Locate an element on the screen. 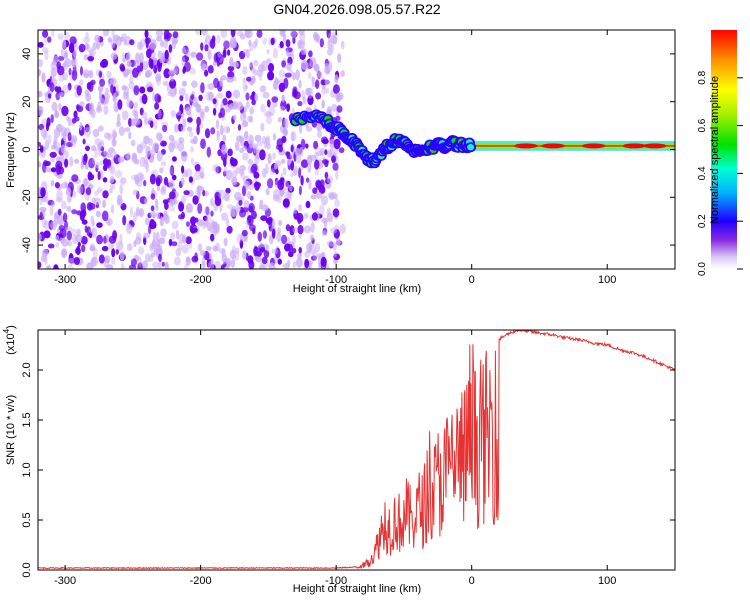 This screenshot has width=750, height=600. signal-hotspot is located at coordinates (654, 146).